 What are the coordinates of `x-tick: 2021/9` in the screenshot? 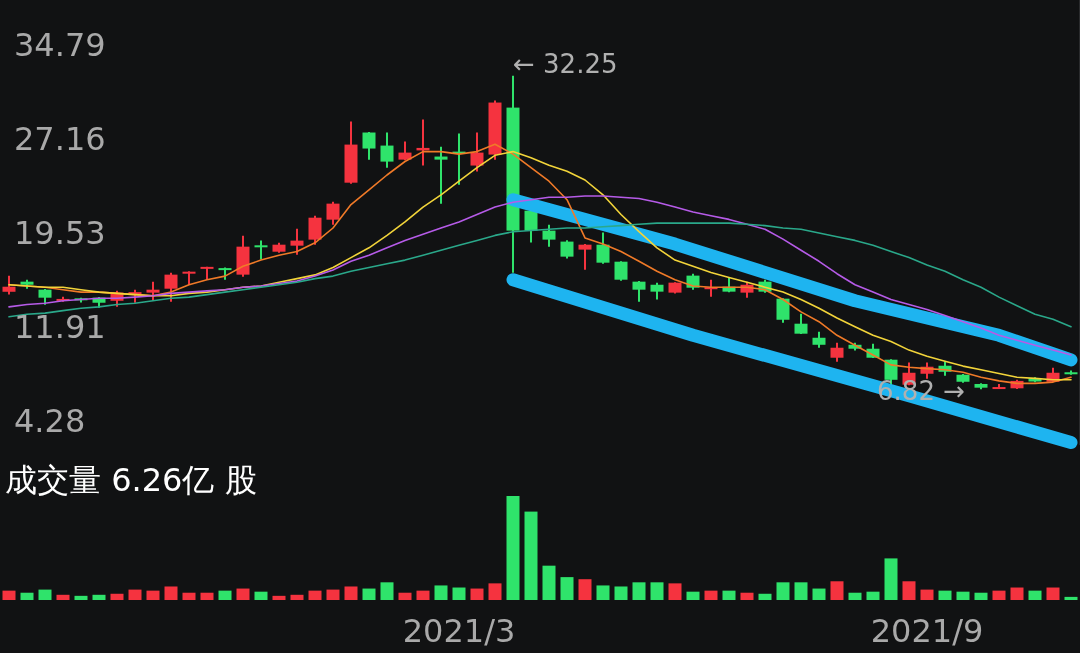 It's located at (927, 631).